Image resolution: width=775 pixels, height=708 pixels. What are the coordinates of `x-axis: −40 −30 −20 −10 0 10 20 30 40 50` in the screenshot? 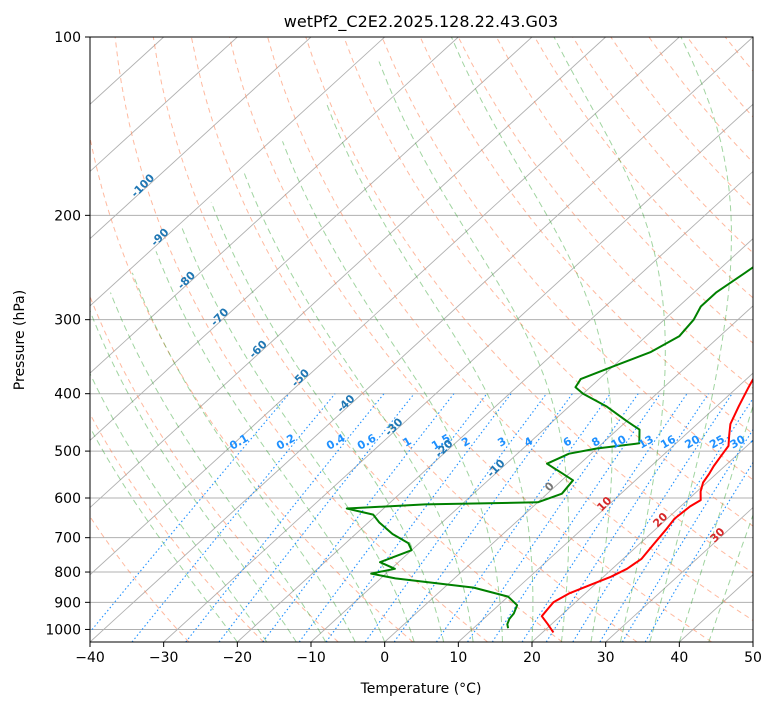 It's located at (418, 654).